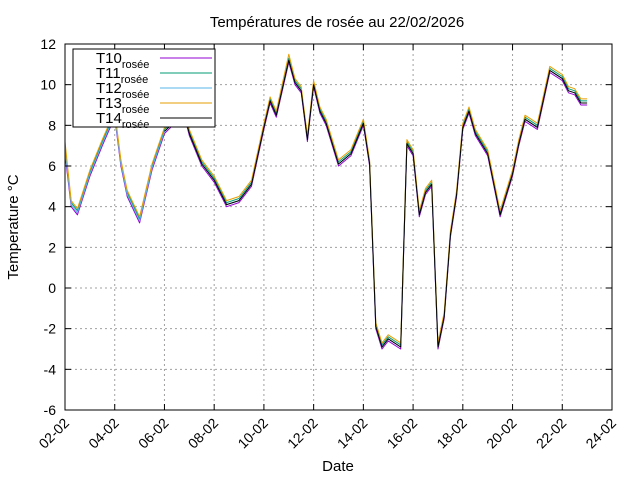 The height and width of the screenshot is (480, 640). Describe the element at coordinates (52, 125) in the screenshot. I see `y-tick-label: 8` at that location.